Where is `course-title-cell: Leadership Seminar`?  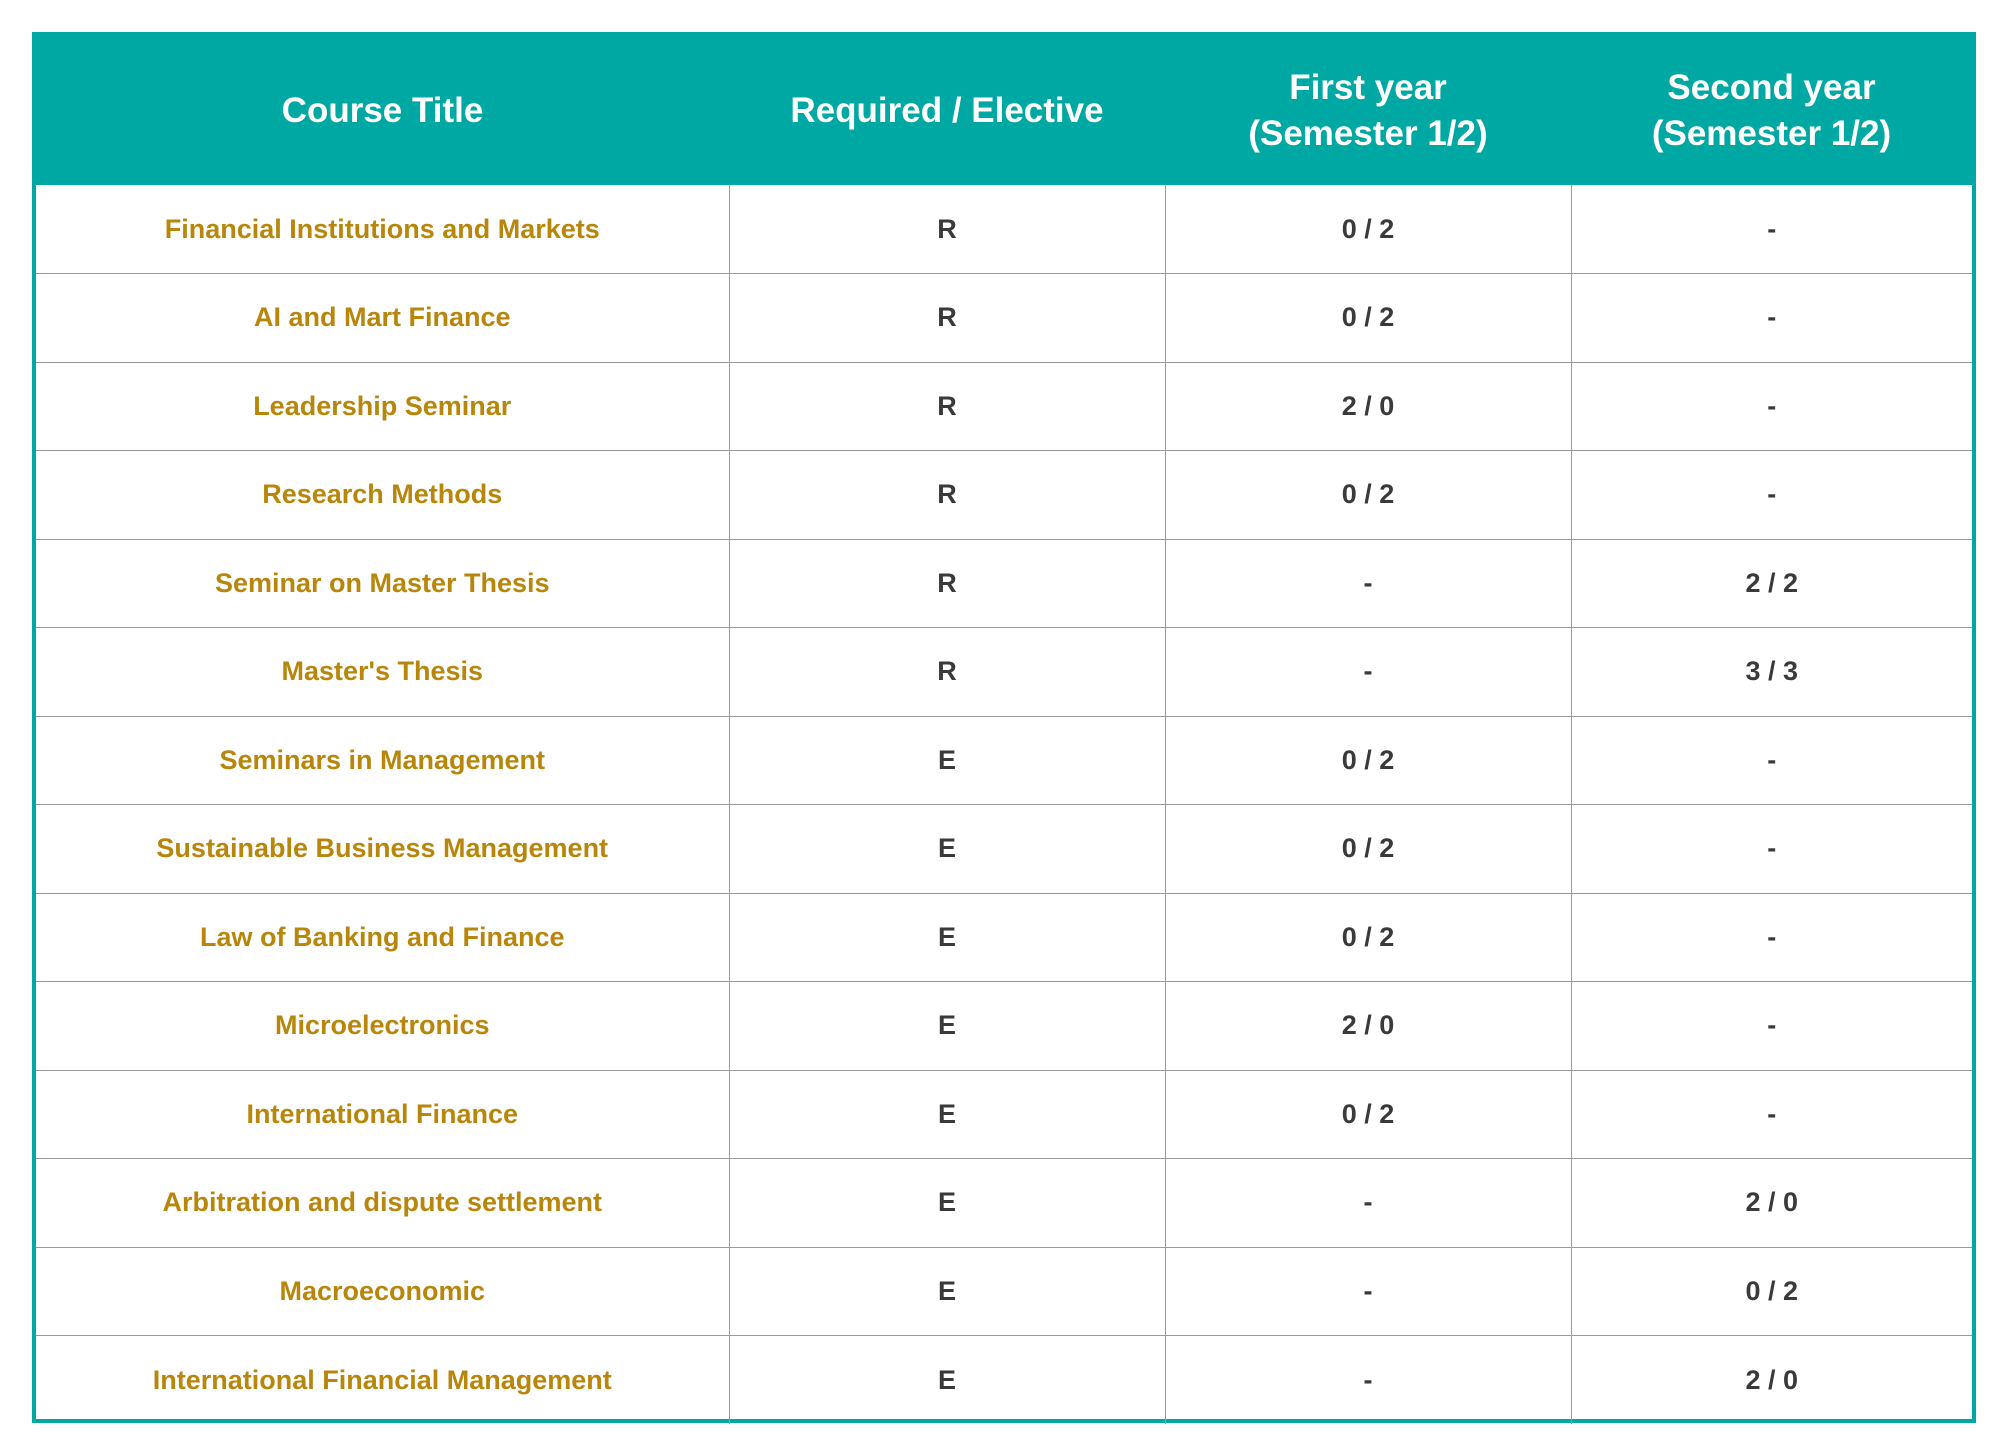 course-title-cell: Leadership Seminar is located at coordinates (382, 406).